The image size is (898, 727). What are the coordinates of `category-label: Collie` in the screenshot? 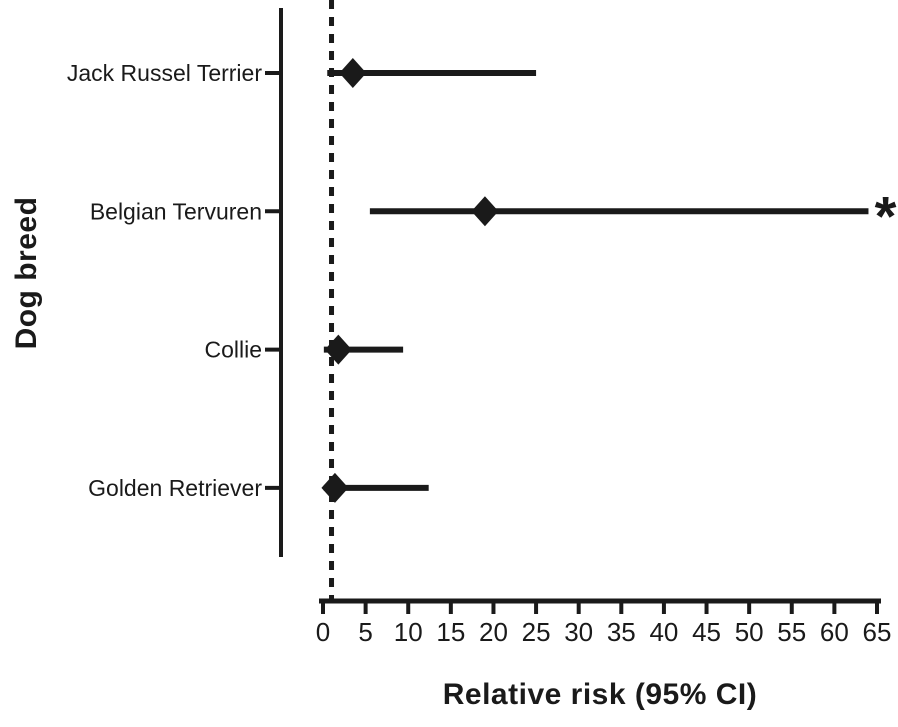 It's located at (233, 350).